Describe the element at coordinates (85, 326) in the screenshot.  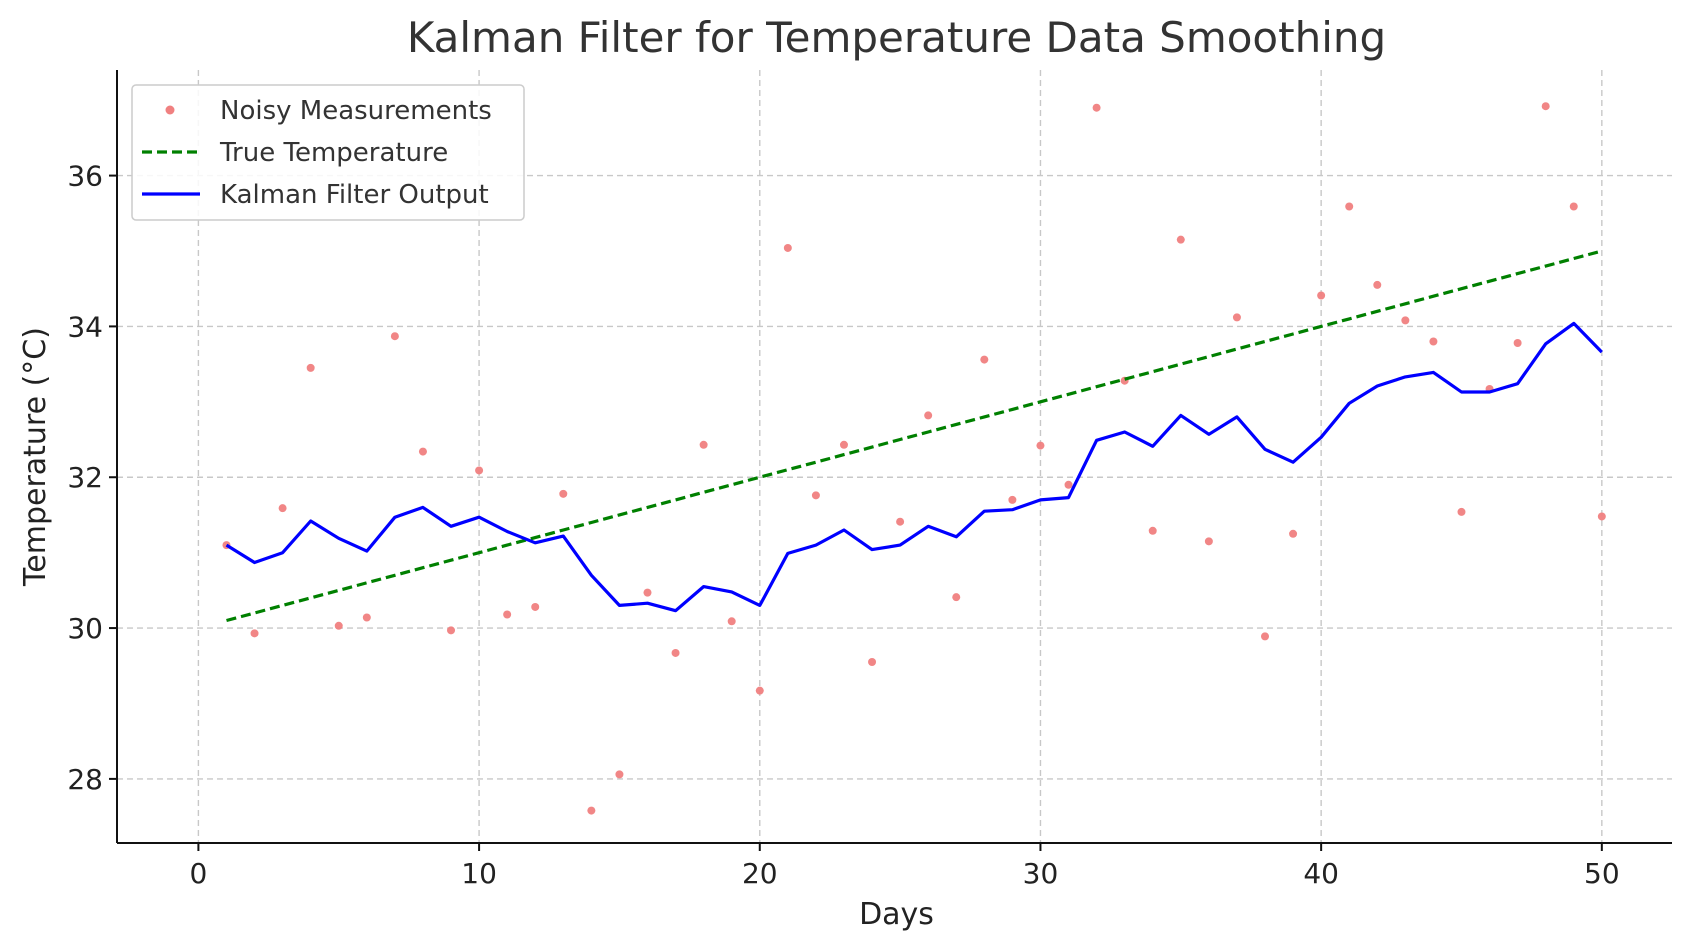
I see `y-tick-label: 34` at that location.